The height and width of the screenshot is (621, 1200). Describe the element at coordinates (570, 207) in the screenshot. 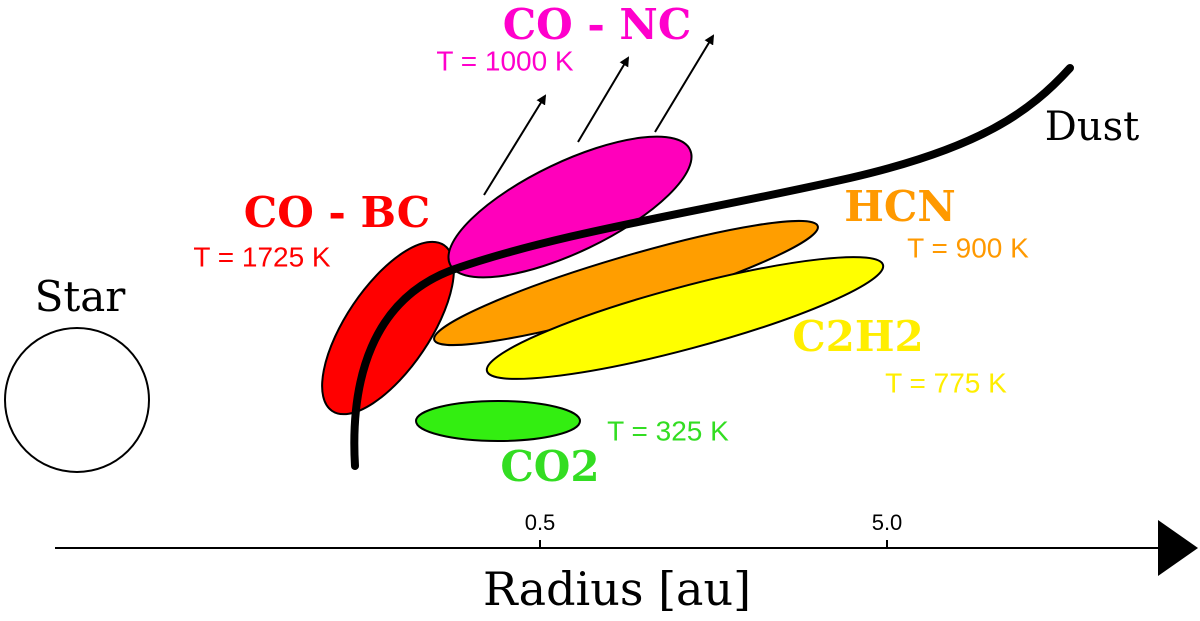

I see `co-nc-region` at that location.